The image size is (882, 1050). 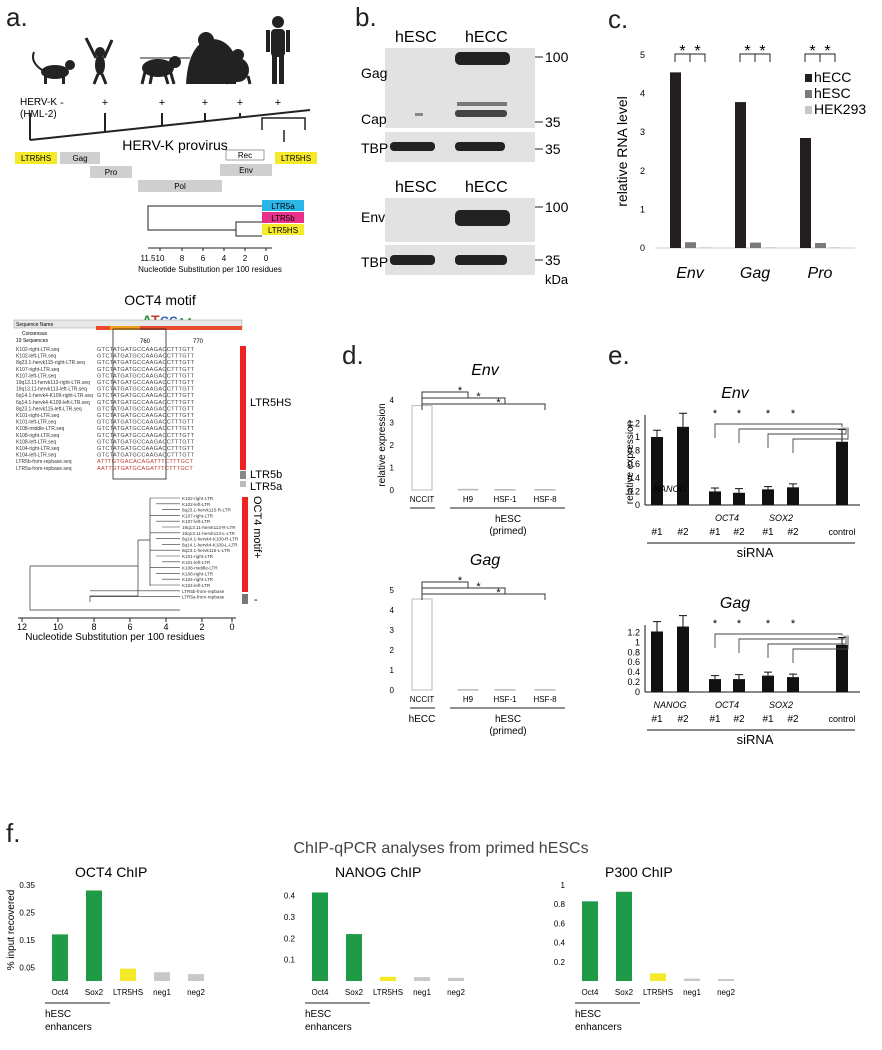 What do you see at coordinates (374, 148) in the screenshot?
I see `blot-row-tbp-top: TBP` at bounding box center [374, 148].